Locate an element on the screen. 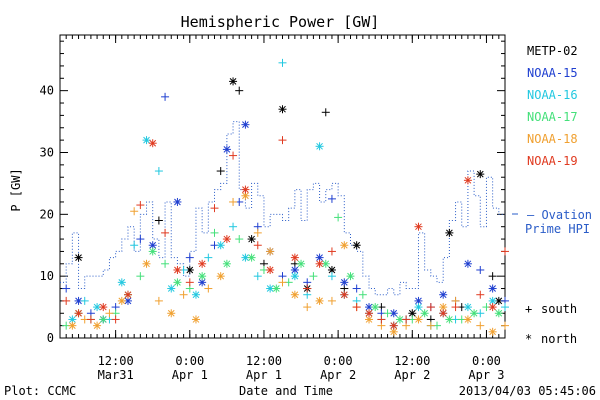 This screenshot has height=400, width=600. y-tick-label: 40 is located at coordinates (47, 91).